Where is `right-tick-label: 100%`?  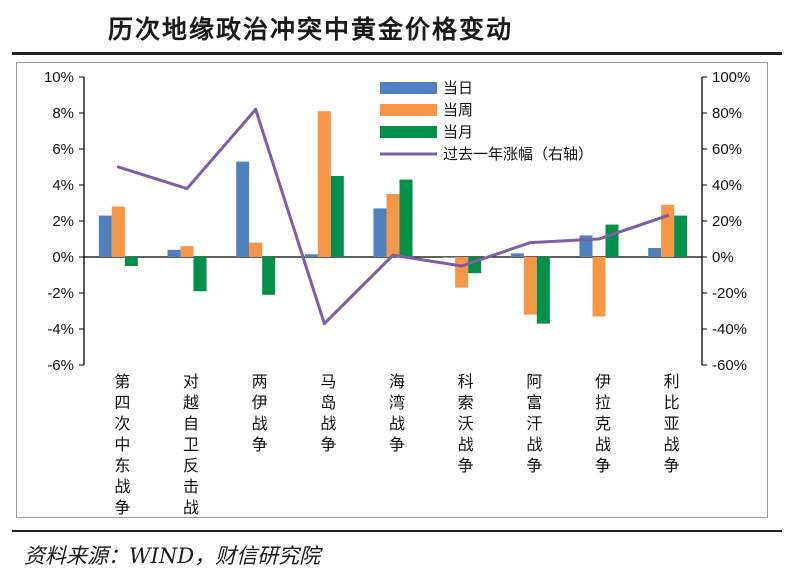
right-tick-label: 100% is located at coordinates (731, 77).